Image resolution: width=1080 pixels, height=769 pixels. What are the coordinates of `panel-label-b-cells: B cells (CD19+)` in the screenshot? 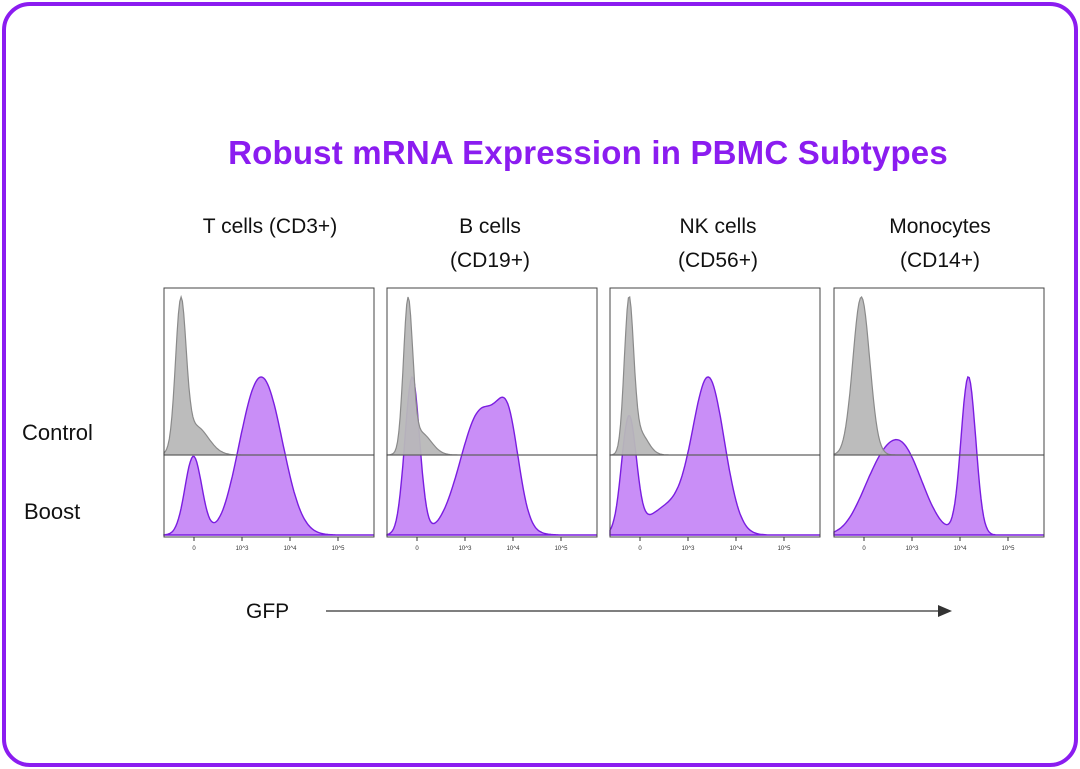 It's located at (490, 244).